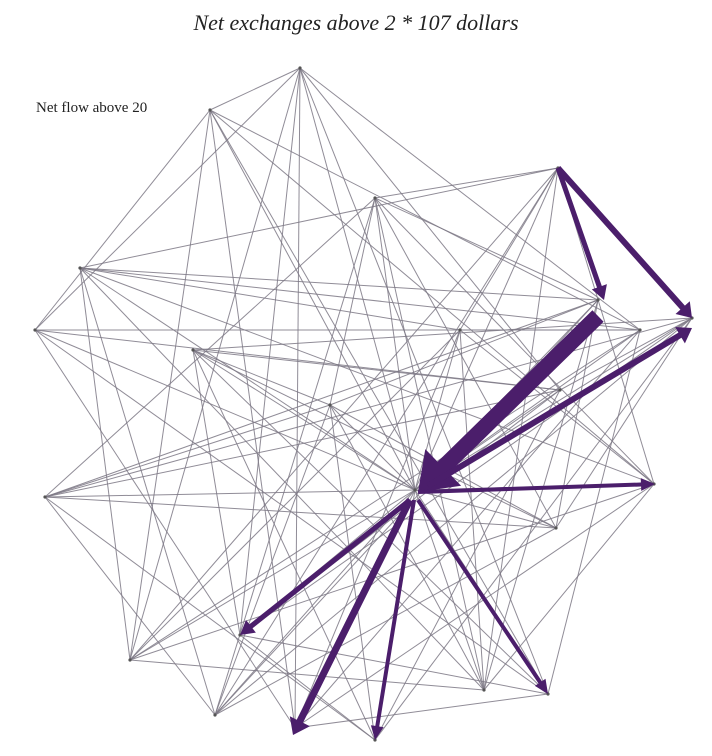 The height and width of the screenshot is (756, 712). Describe the element at coordinates (92, 108) in the screenshot. I see `flow-threshold-label: Net flow above 20` at that location.